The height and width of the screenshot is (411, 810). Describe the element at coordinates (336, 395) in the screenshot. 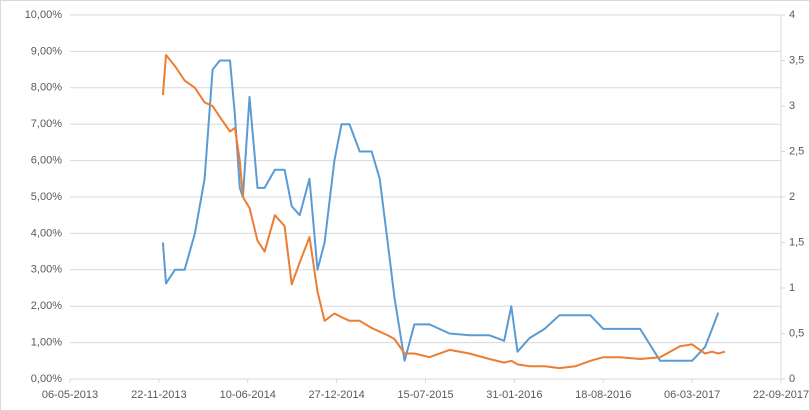

I see `x-tick-label: 27-12-2014` at that location.